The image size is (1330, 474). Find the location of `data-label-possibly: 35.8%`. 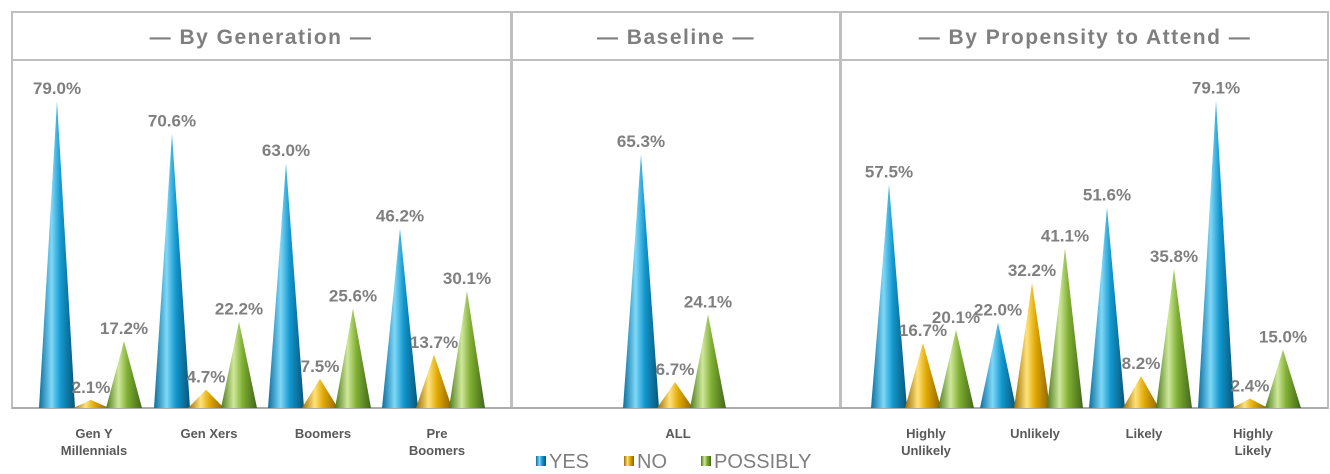

data-label-possibly: 35.8% is located at coordinates (1174, 256).